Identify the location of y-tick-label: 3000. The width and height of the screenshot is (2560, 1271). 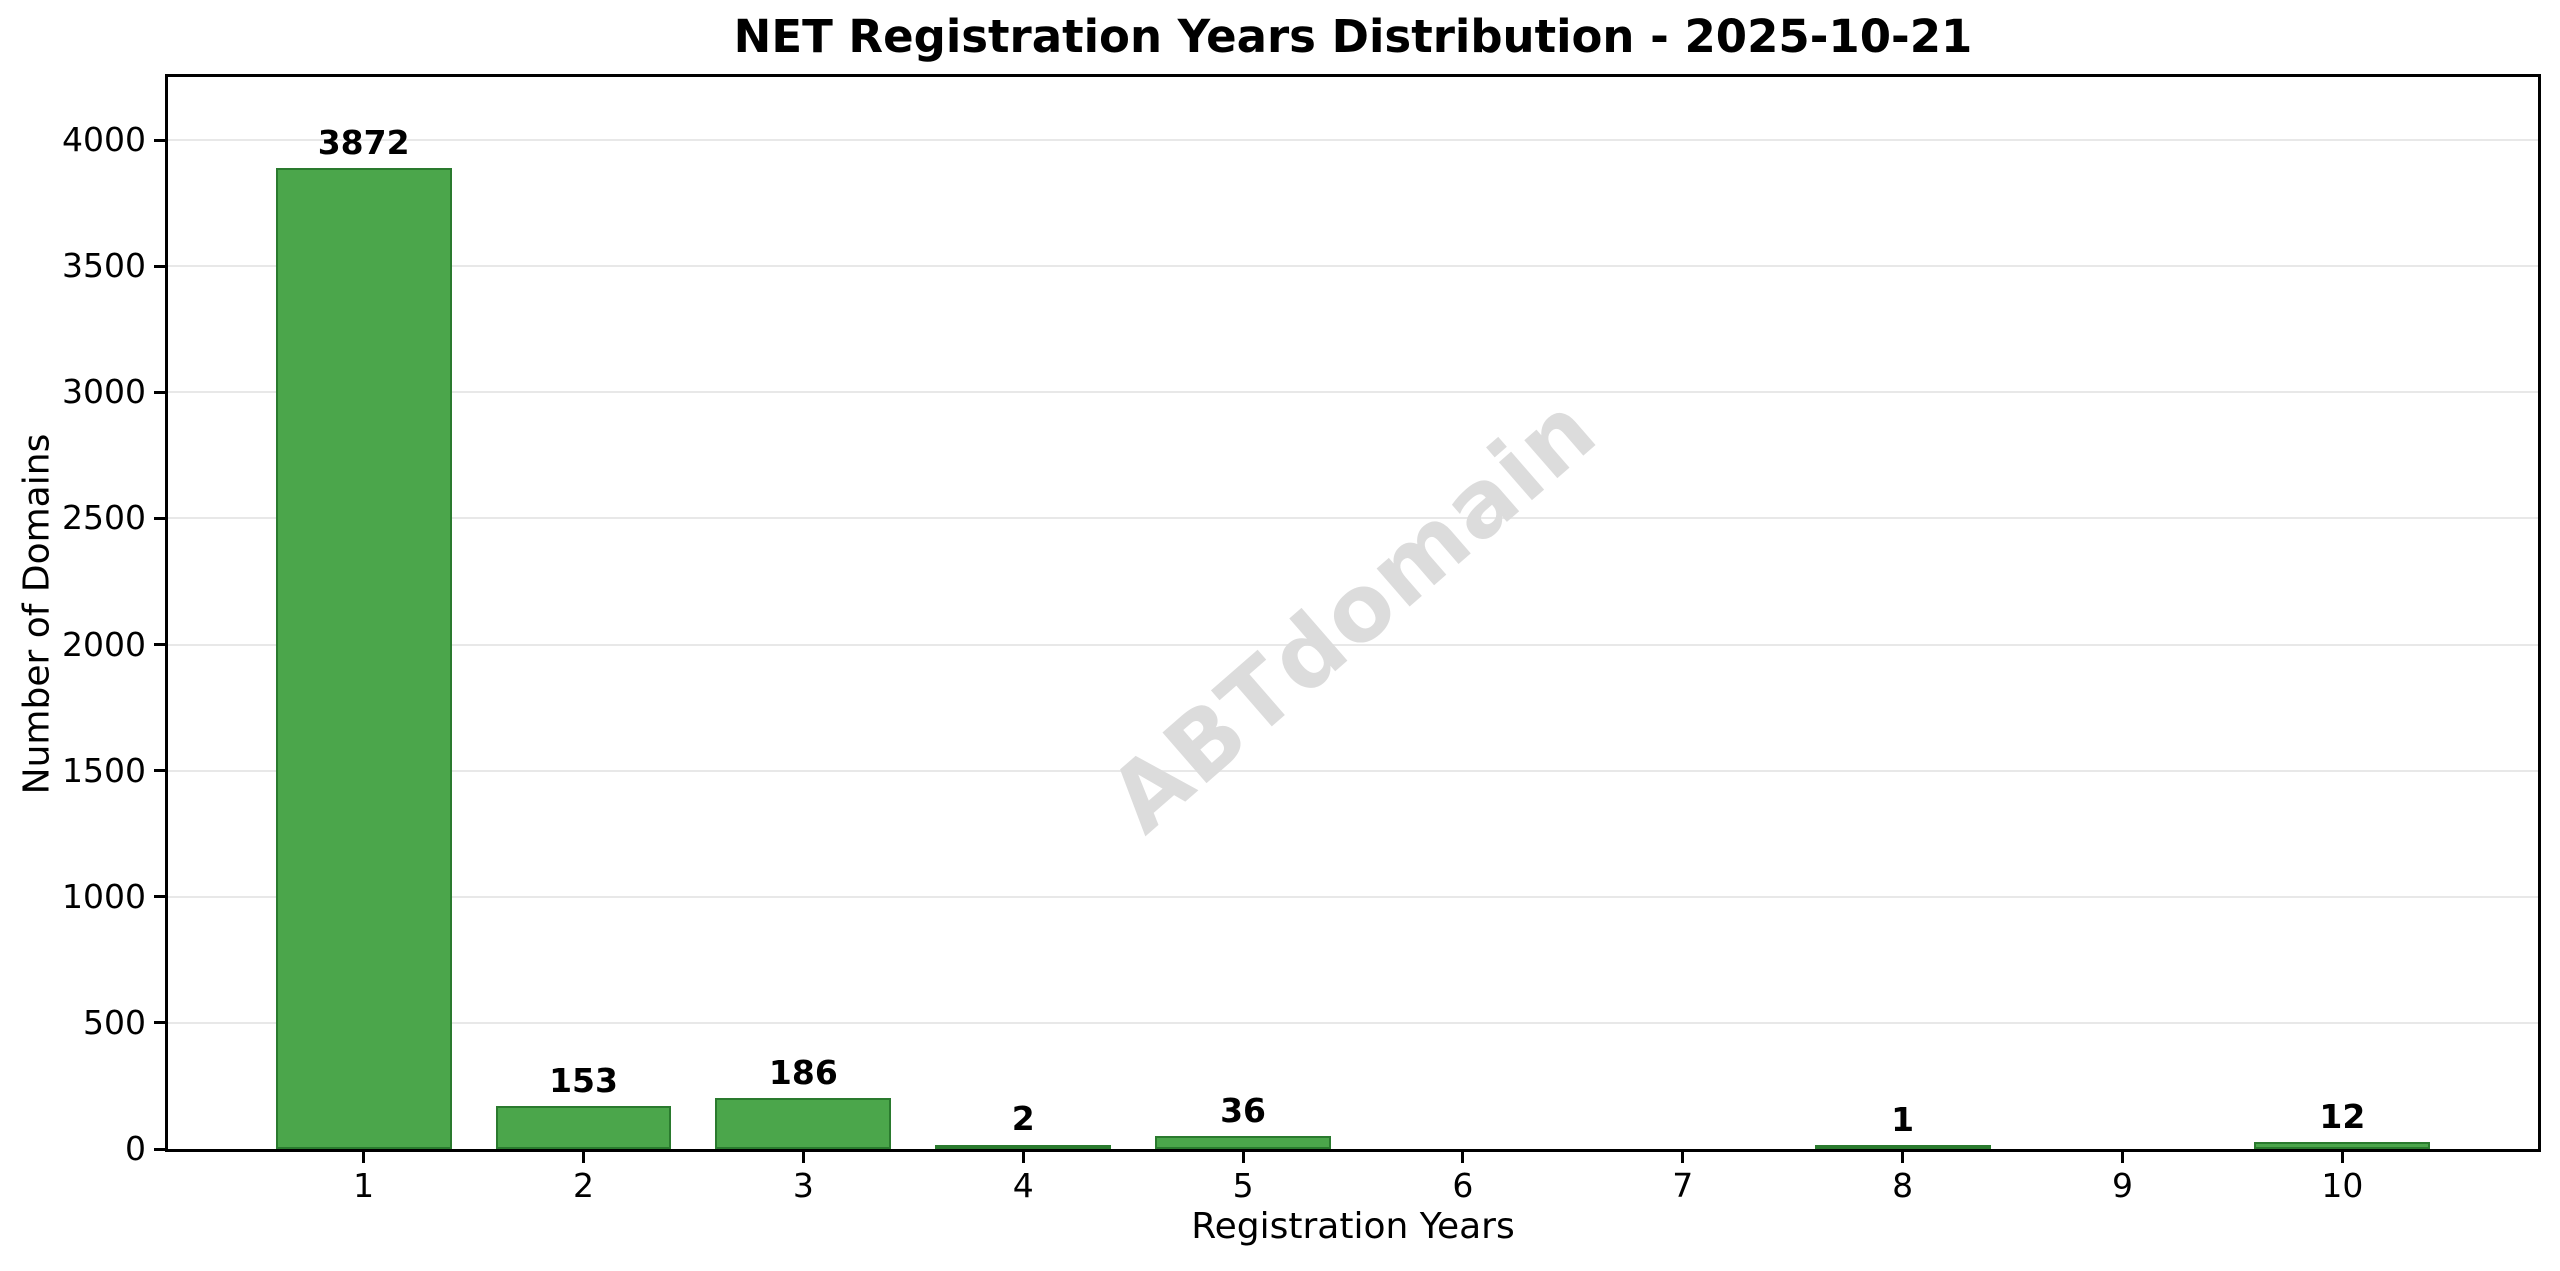
(104, 392).